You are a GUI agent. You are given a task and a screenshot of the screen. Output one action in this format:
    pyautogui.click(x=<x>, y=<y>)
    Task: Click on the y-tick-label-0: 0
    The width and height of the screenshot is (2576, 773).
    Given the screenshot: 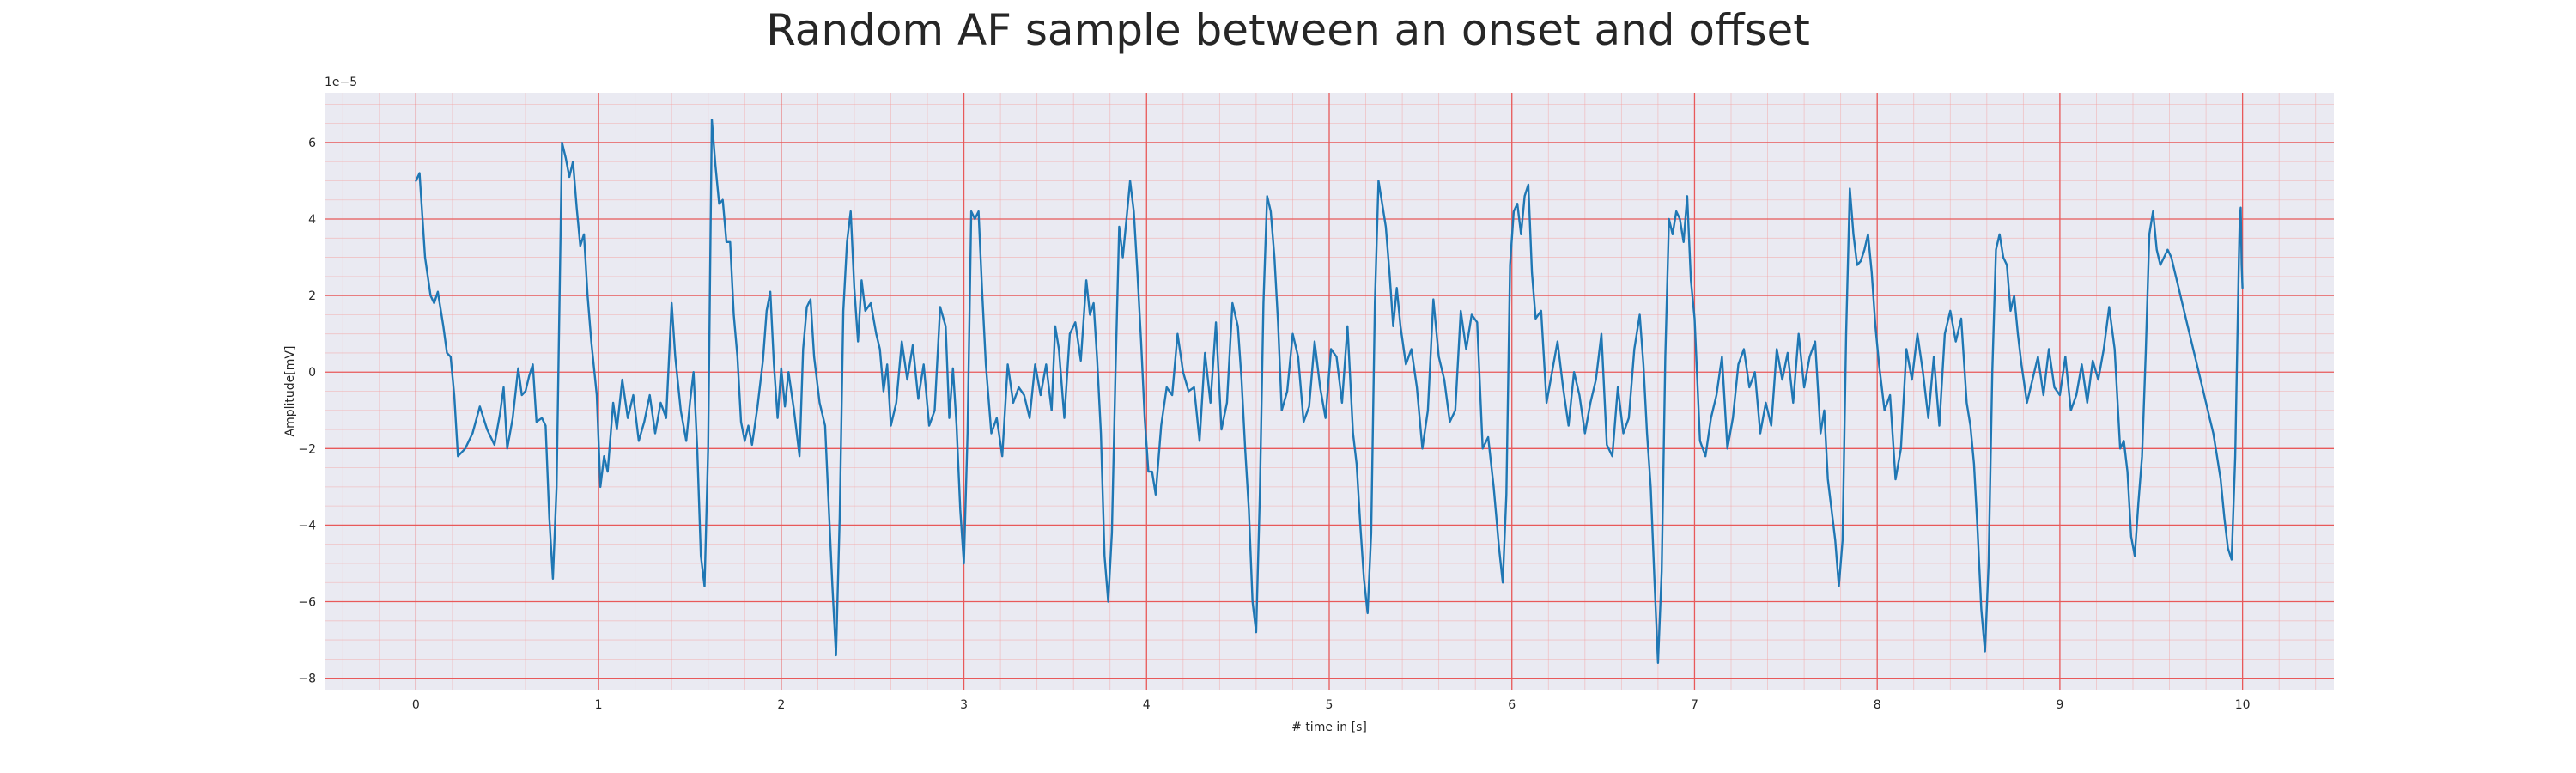 What is the action you would take?
    pyautogui.click(x=312, y=373)
    